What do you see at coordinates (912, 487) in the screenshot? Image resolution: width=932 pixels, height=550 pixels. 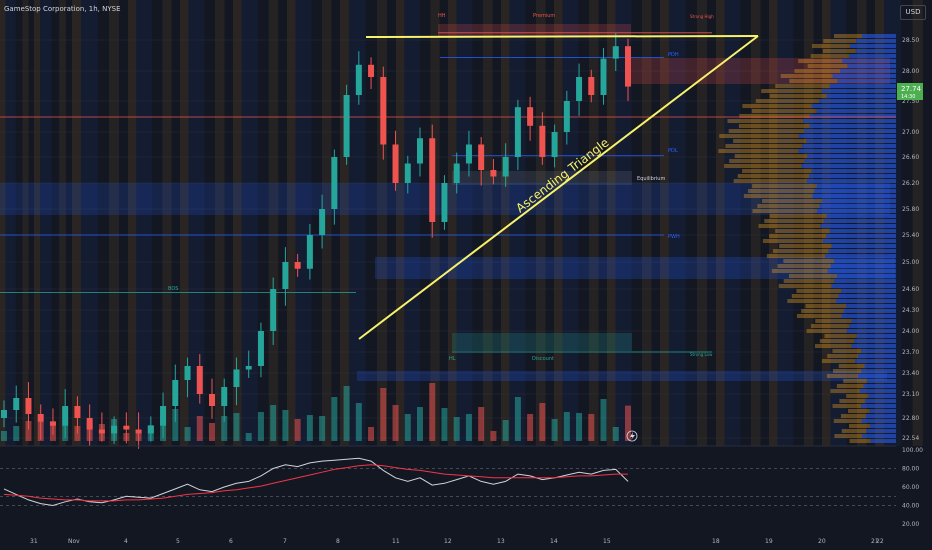 I see `rsi-axis: 100.00 80.00 60.00 40.00 20.00` at bounding box center [912, 487].